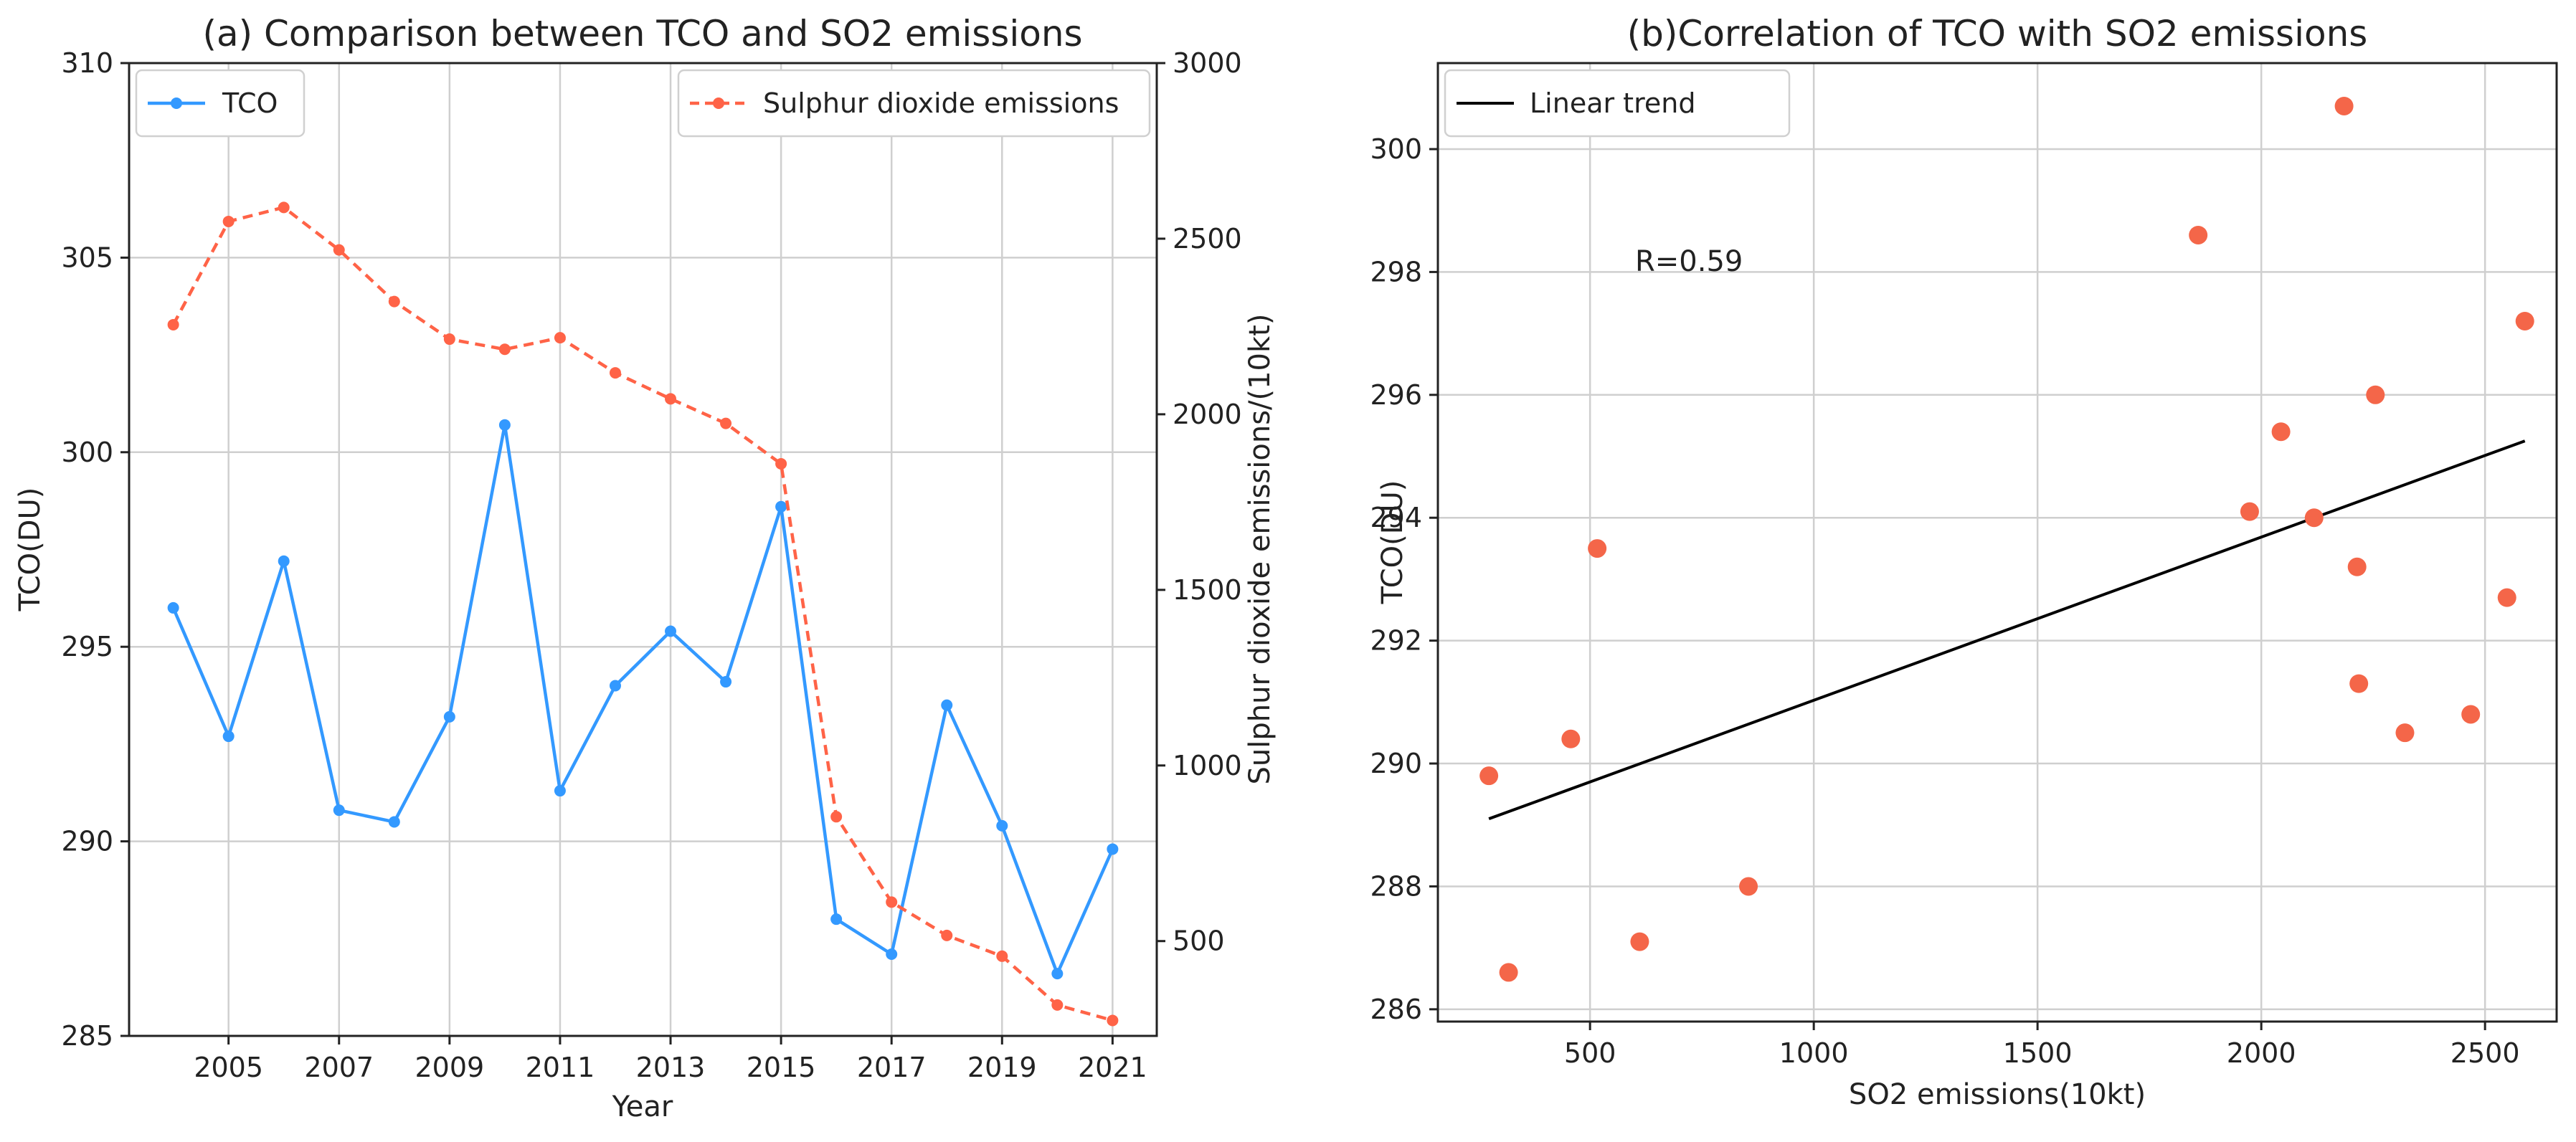 The width and height of the screenshot is (2576, 1142). What do you see at coordinates (1997, 1094) in the screenshot?
I see `panel-b-xlabel: SO2 emissions(10kt)` at bounding box center [1997, 1094].